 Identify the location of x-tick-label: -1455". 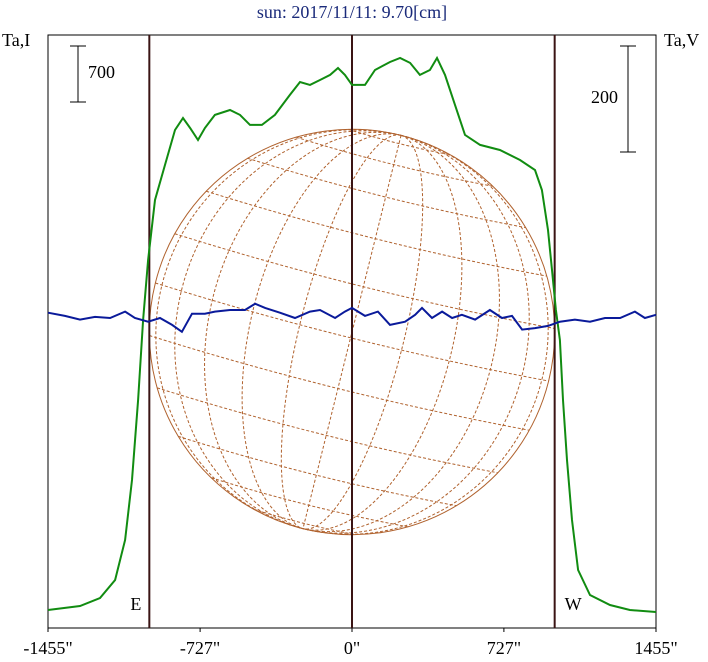
(47, 648).